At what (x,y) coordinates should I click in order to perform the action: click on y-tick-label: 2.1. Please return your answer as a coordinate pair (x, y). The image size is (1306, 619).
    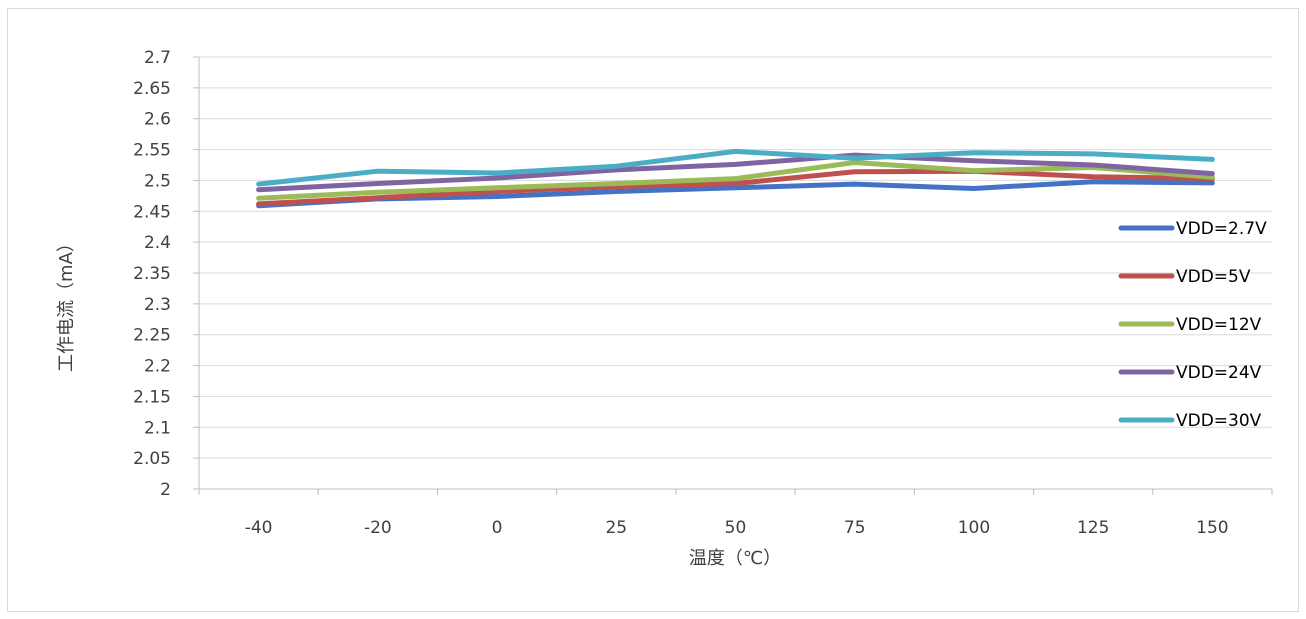
    Looking at the image, I should click on (157, 428).